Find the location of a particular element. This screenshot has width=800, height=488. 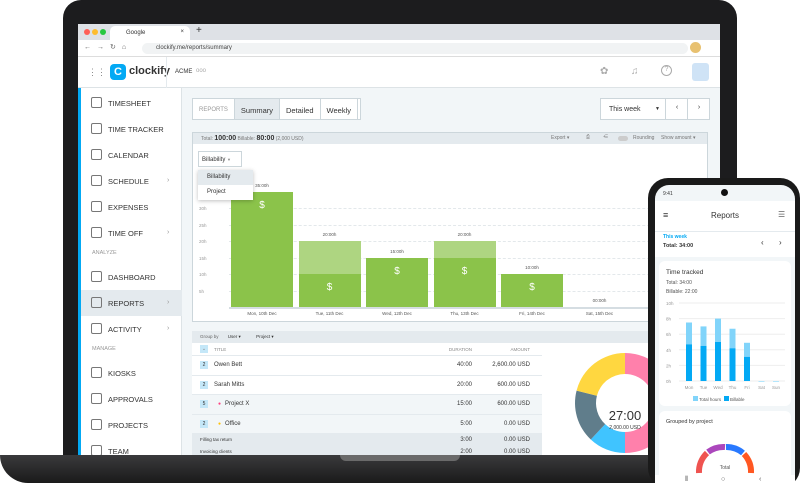

new-tab-icon: + is located at coordinates (199, 30).